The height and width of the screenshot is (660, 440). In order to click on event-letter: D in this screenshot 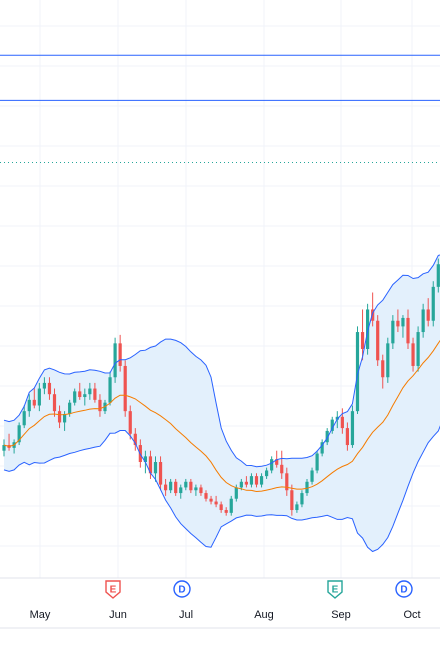, I will do `click(403, 590)`.